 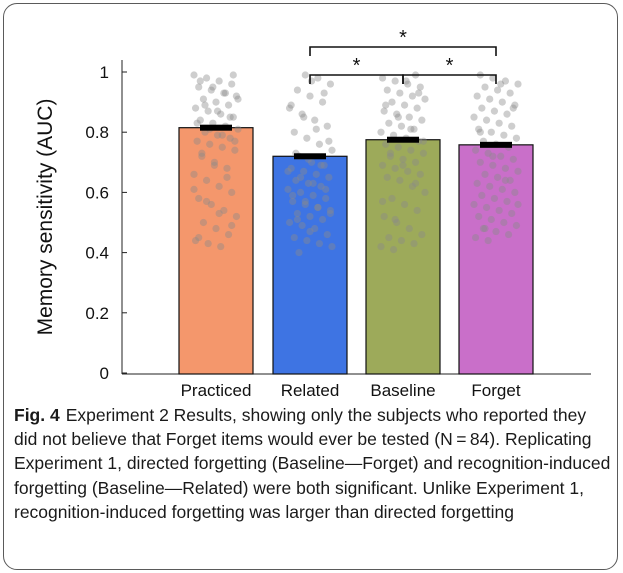 What do you see at coordinates (216, 390) in the screenshot?
I see `x-tick-label: Practiced` at bounding box center [216, 390].